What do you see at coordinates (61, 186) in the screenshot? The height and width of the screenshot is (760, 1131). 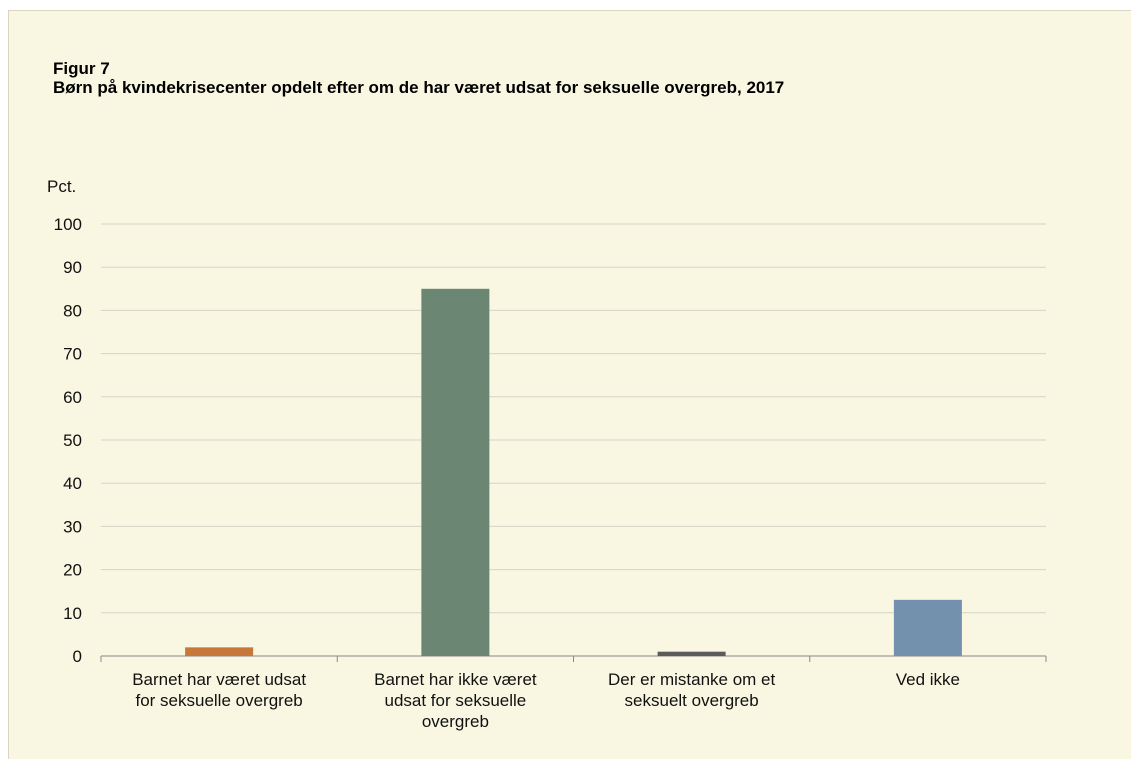 I see `y-axis-label: Pct.` at bounding box center [61, 186].